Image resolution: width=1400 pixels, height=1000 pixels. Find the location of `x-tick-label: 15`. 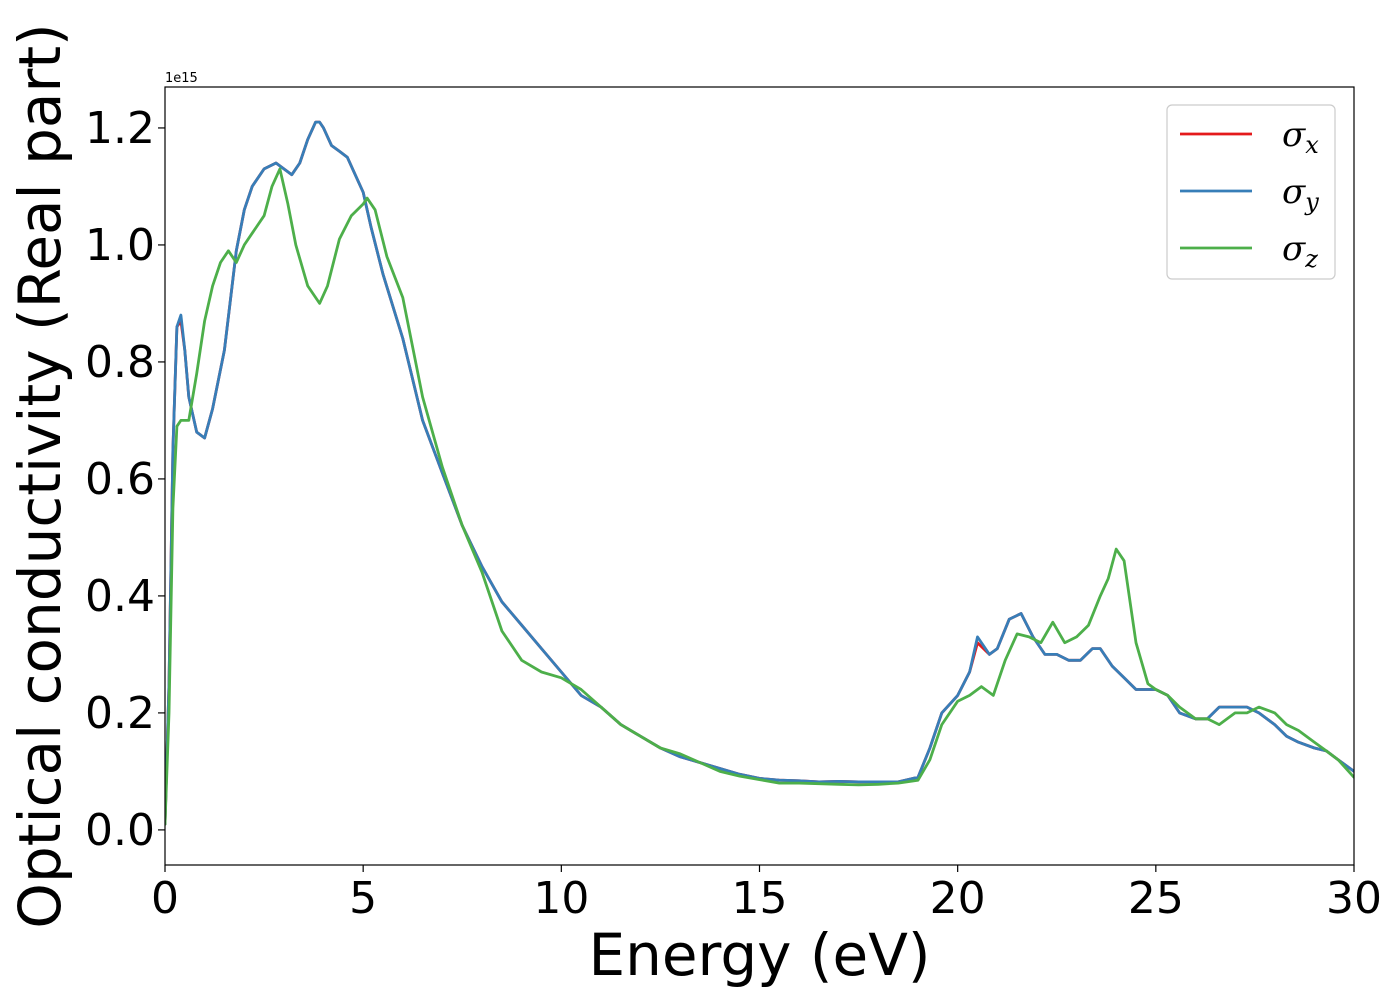

x-tick-label: 15 is located at coordinates (760, 898).